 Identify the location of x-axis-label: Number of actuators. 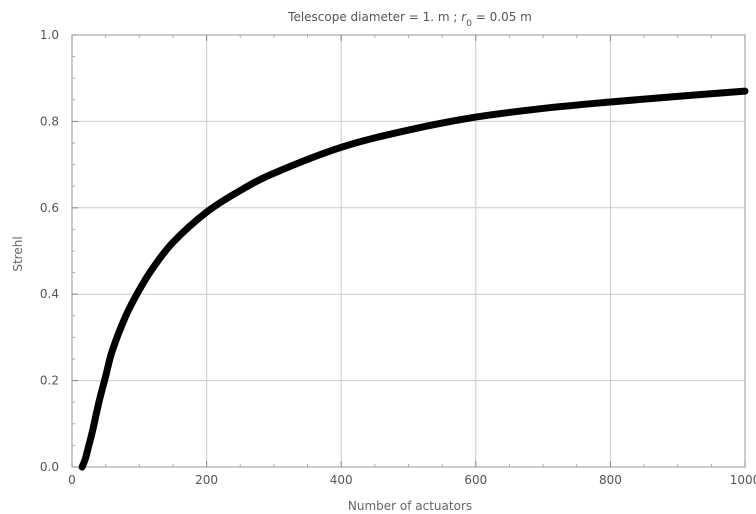
(410, 506).